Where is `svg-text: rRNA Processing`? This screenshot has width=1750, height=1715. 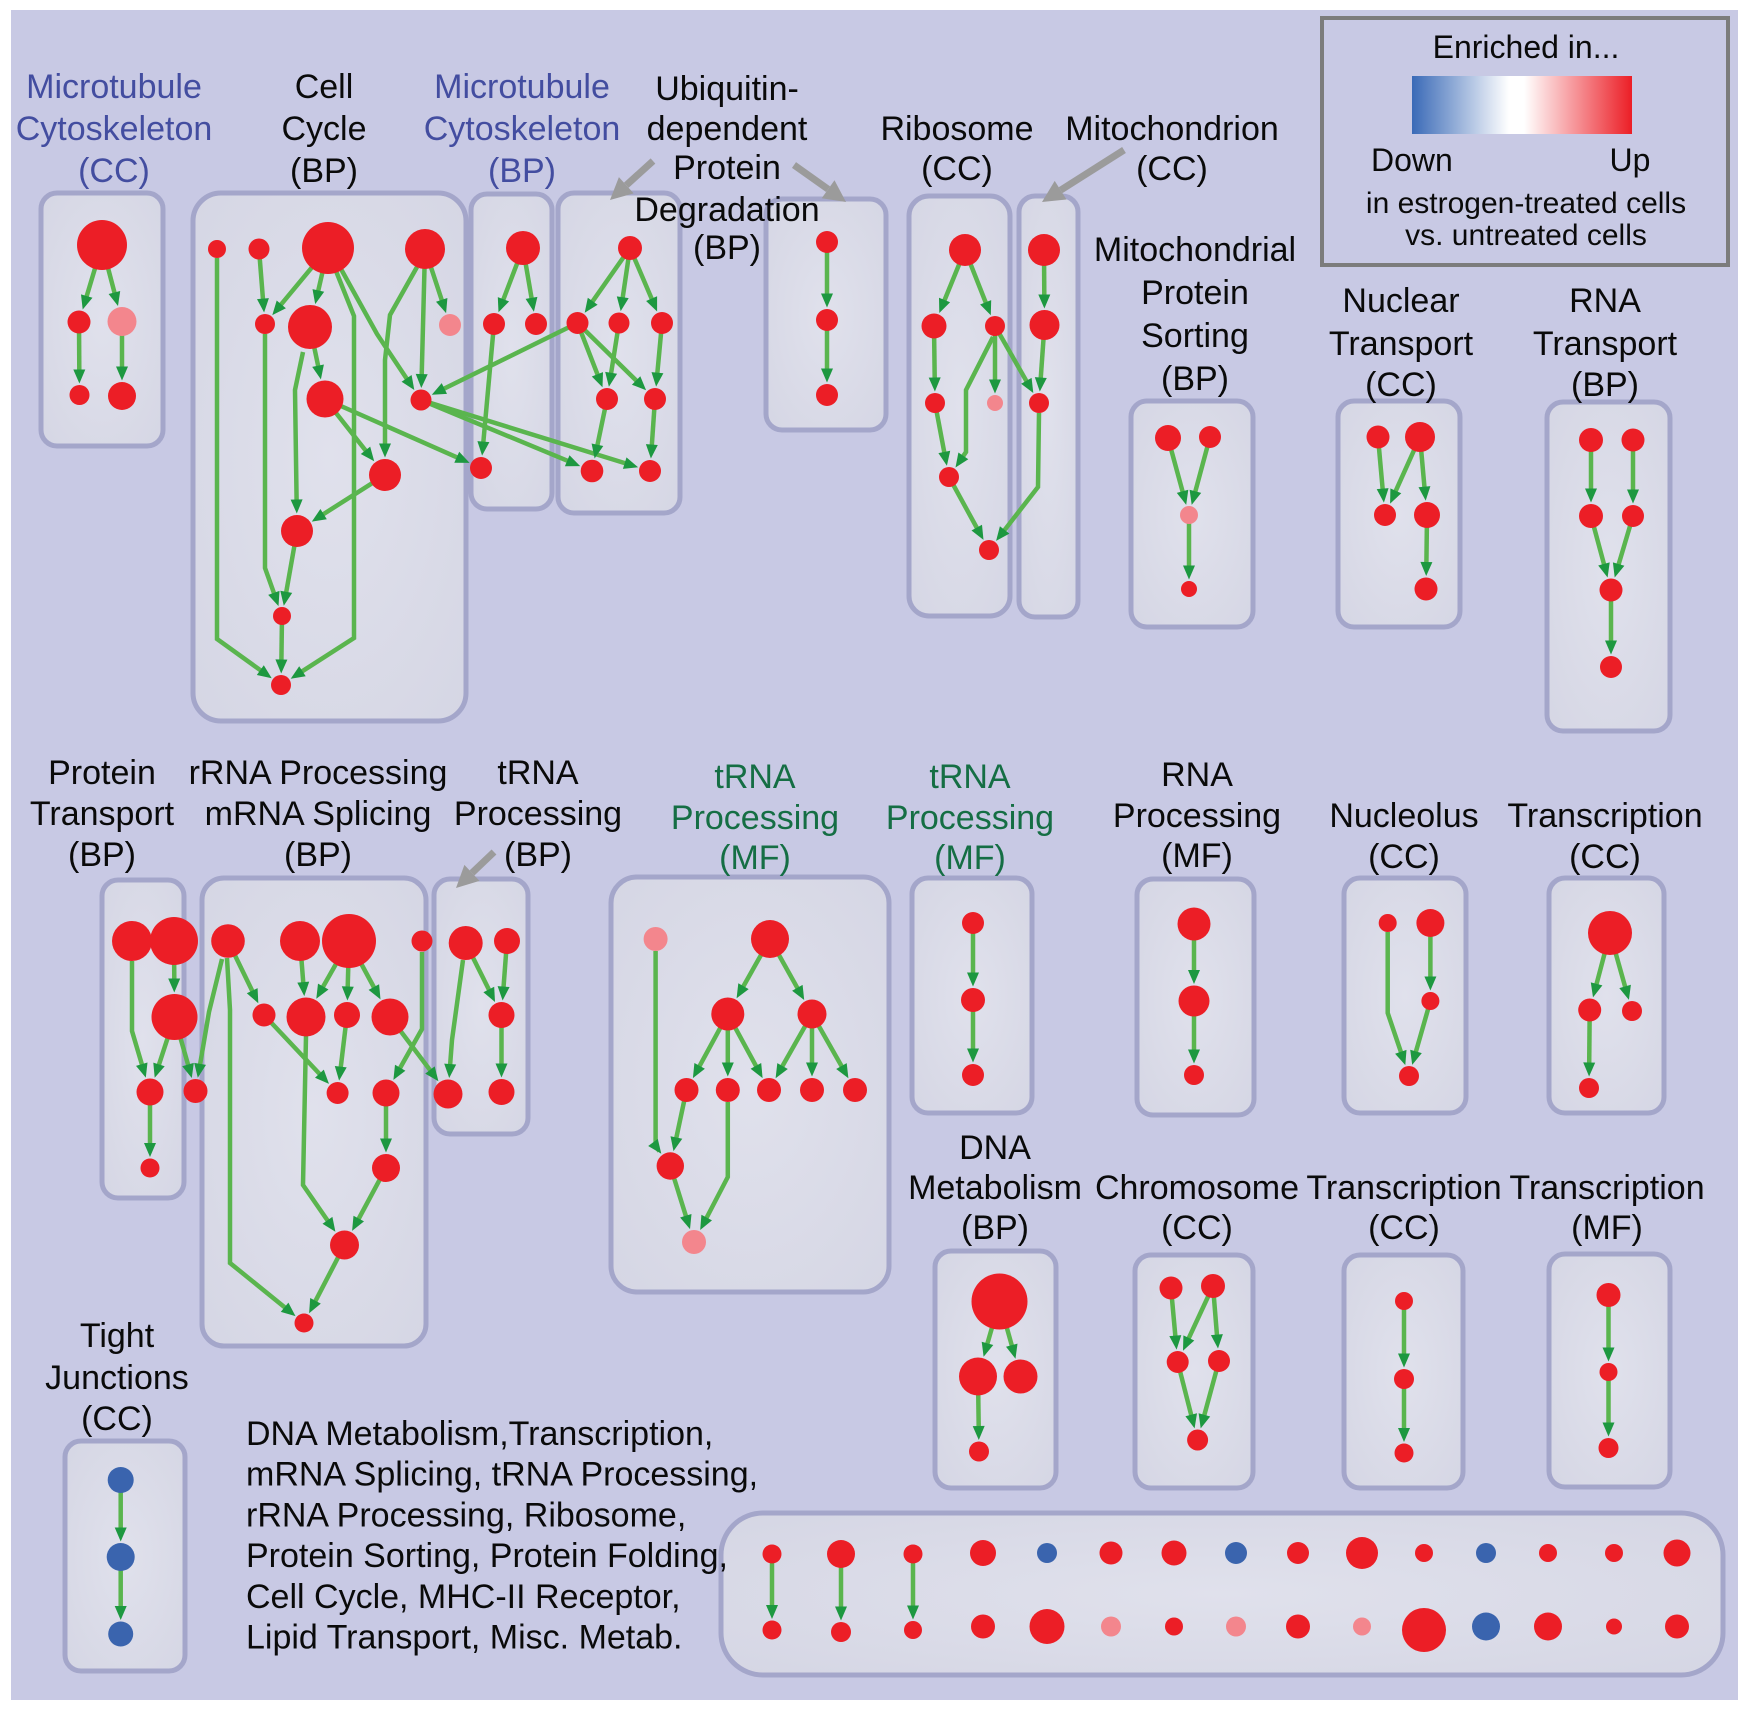 svg-text: rRNA Processing is located at coordinates (318, 773).